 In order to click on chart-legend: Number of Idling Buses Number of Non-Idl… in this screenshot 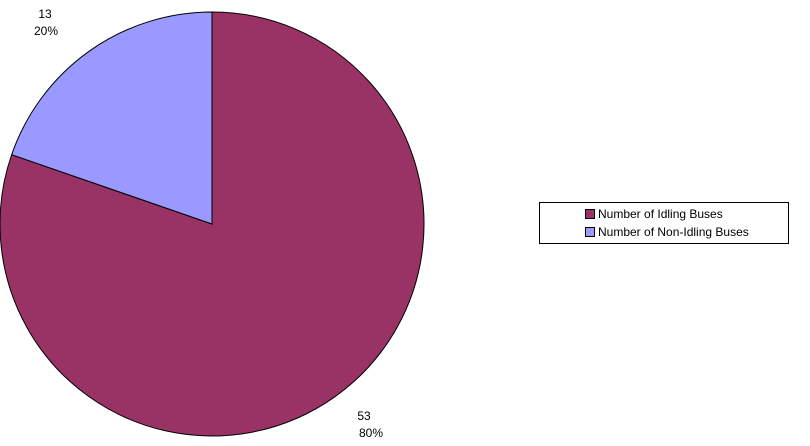, I will do `click(664, 223)`.